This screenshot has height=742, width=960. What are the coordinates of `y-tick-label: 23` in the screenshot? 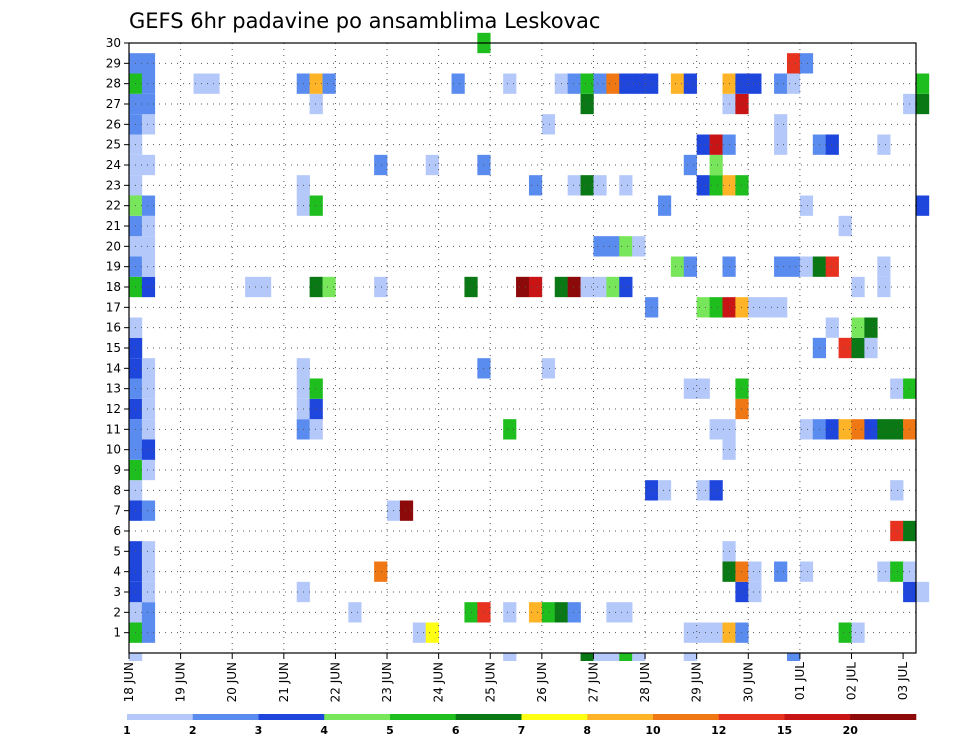 It's located at (113, 185).